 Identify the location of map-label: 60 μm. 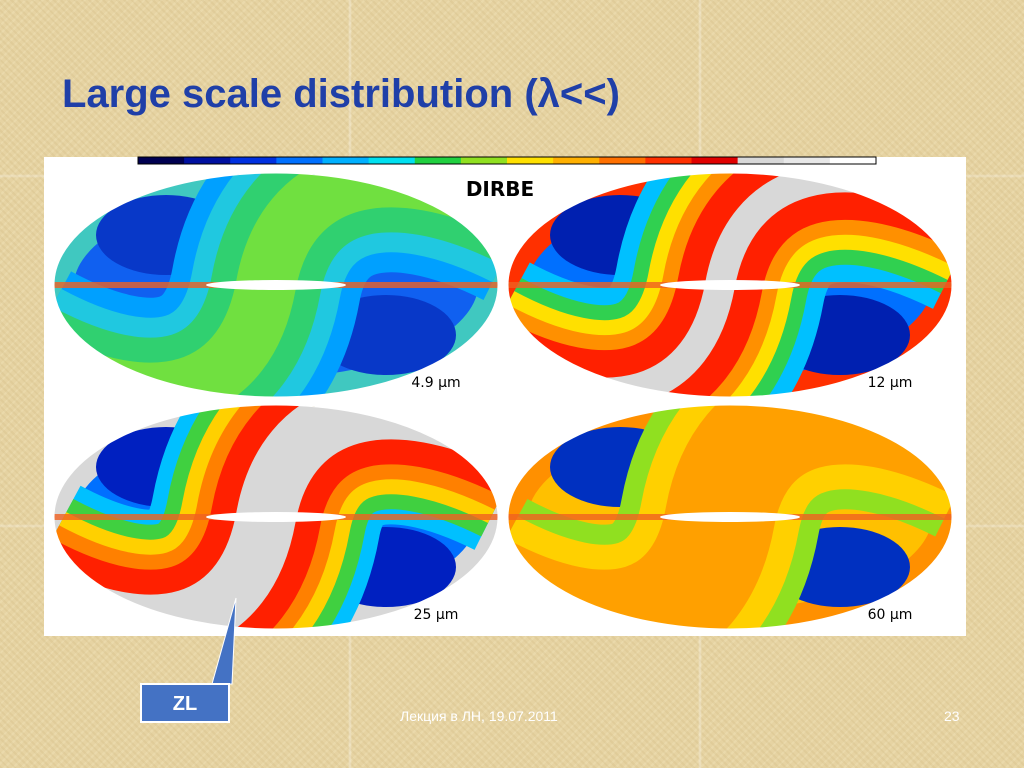
(890, 615).